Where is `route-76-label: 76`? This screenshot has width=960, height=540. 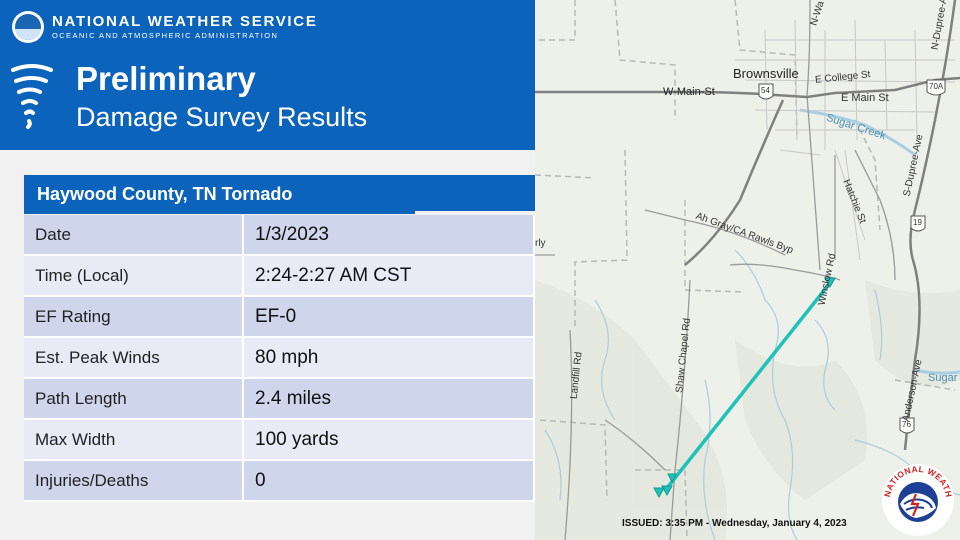
route-76-label: 76 is located at coordinates (906, 424).